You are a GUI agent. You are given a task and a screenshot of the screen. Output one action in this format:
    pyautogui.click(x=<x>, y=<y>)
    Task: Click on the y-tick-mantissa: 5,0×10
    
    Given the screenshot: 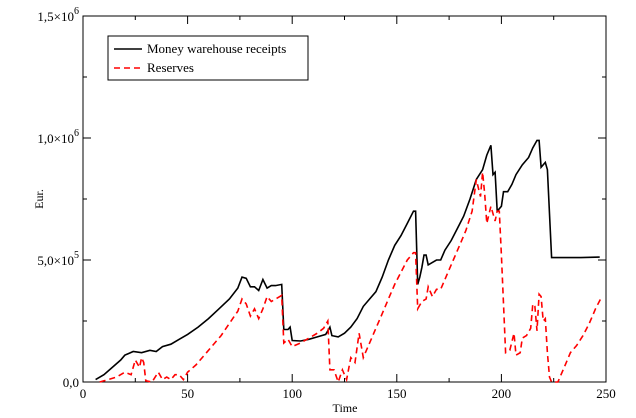 What is the action you would take?
    pyautogui.click(x=55, y=260)
    